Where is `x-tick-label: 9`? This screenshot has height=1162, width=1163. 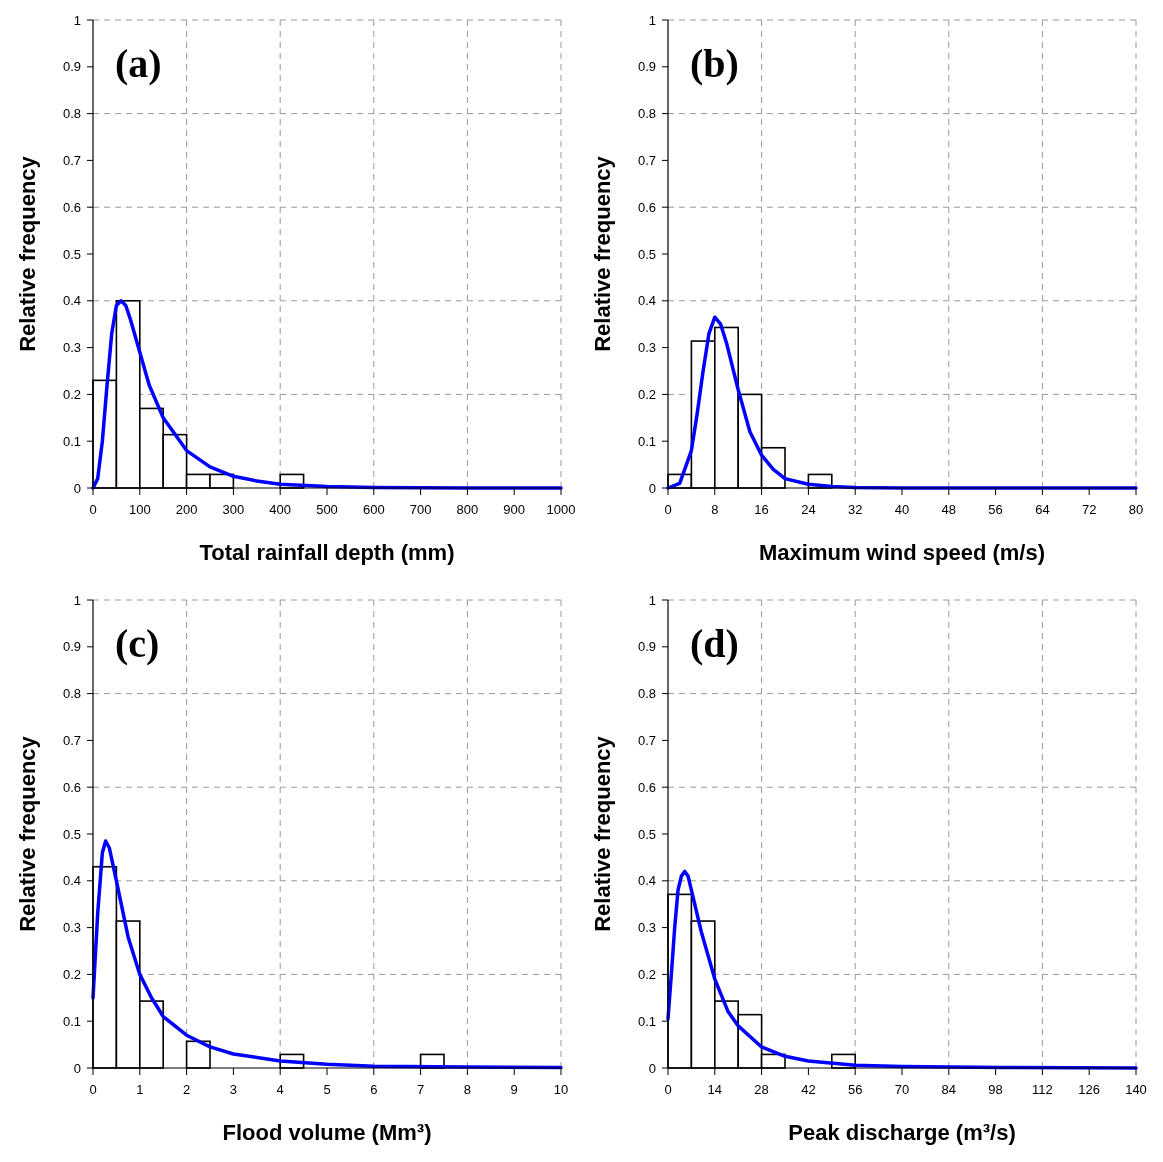
x-tick-label: 9 is located at coordinates (514, 1089).